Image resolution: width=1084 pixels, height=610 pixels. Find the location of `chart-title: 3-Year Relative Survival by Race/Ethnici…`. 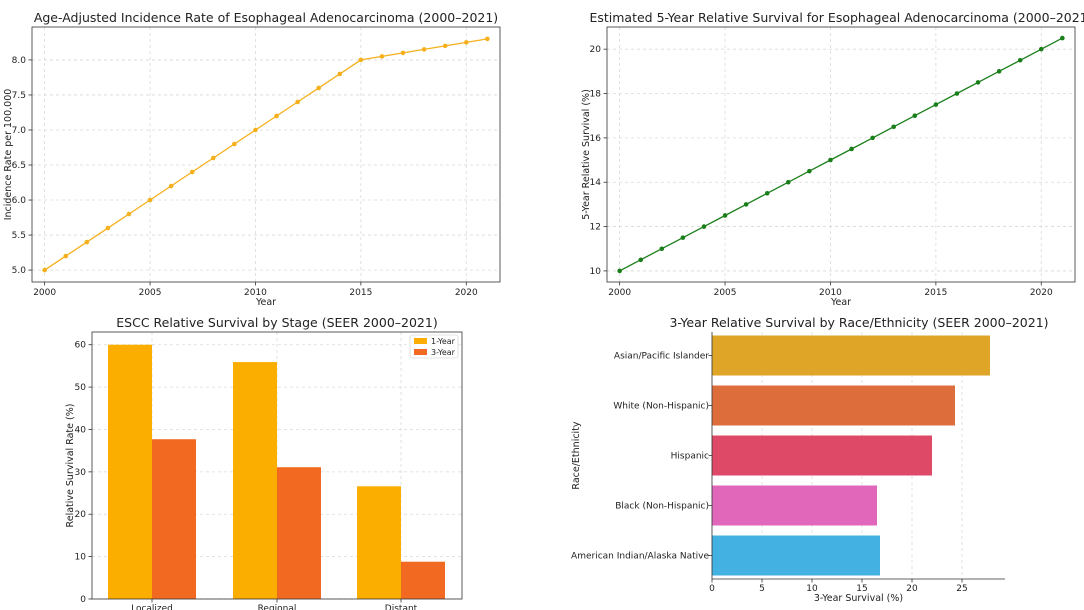

chart-title: 3-Year Relative Survival by Race/Ethnici… is located at coordinates (858, 322).